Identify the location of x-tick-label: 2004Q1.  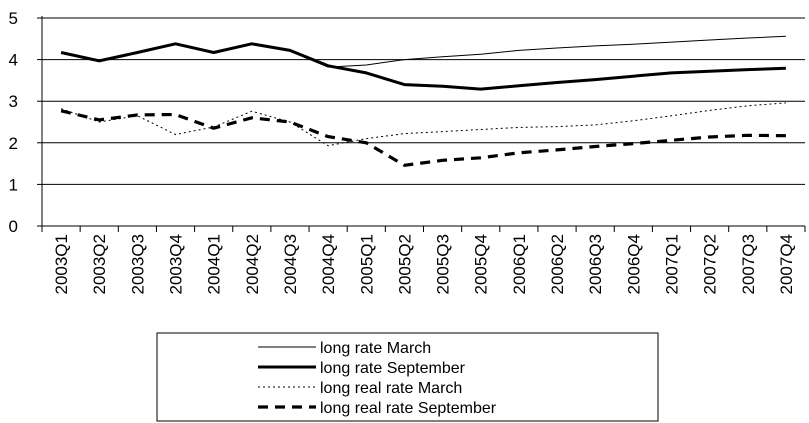
(214, 264).